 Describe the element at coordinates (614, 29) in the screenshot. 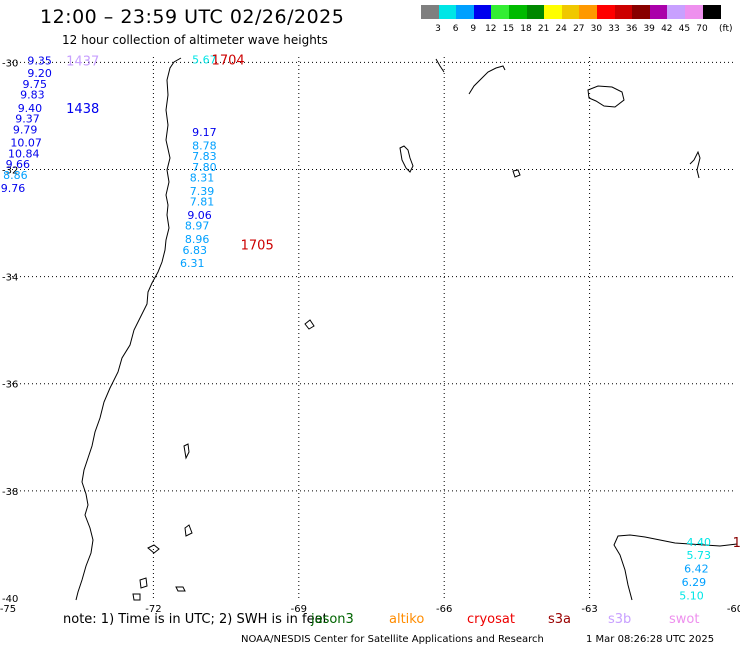

I see `legend-label: 33` at that location.